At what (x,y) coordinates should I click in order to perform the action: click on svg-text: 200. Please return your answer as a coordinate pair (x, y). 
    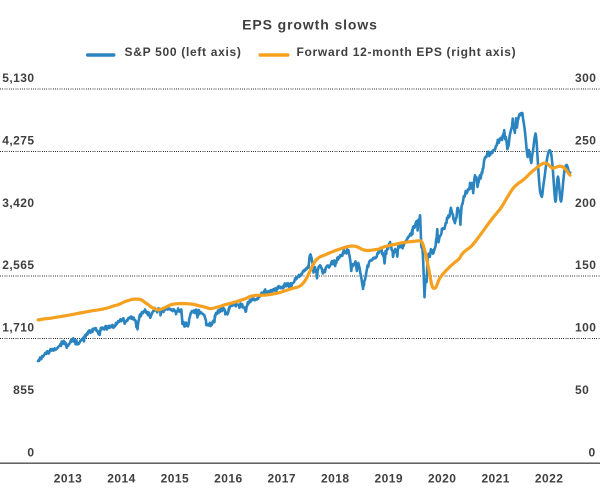
    Looking at the image, I should click on (585, 203).